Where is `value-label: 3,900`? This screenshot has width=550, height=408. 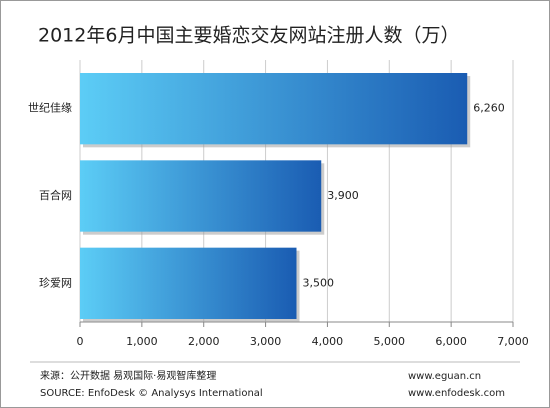 value-label: 3,900 is located at coordinates (343, 195).